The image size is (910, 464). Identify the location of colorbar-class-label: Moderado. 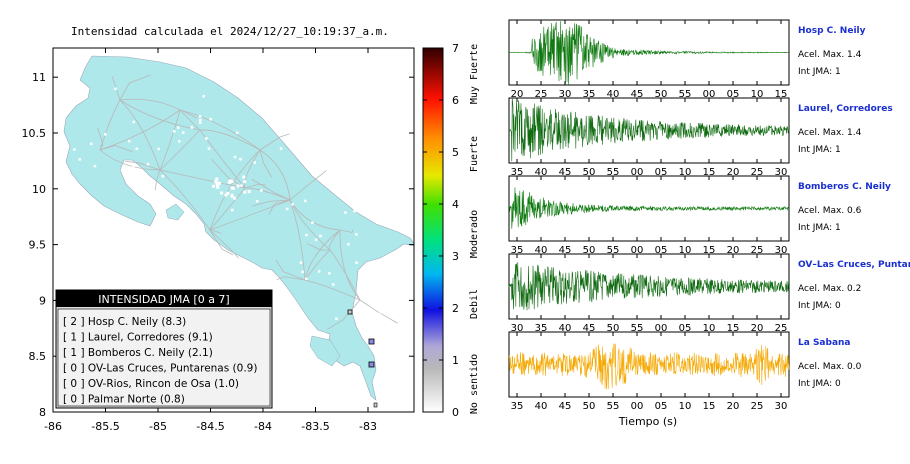
(474, 234).